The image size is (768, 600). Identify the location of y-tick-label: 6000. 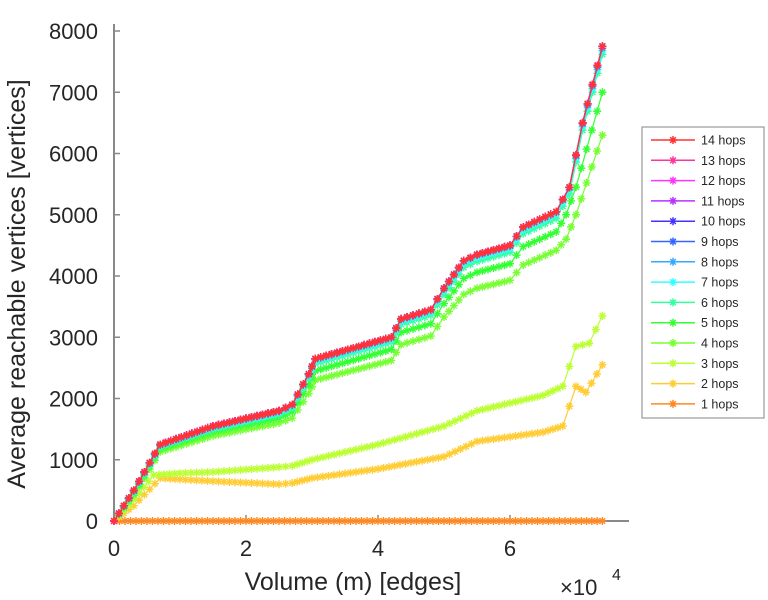
(73, 154).